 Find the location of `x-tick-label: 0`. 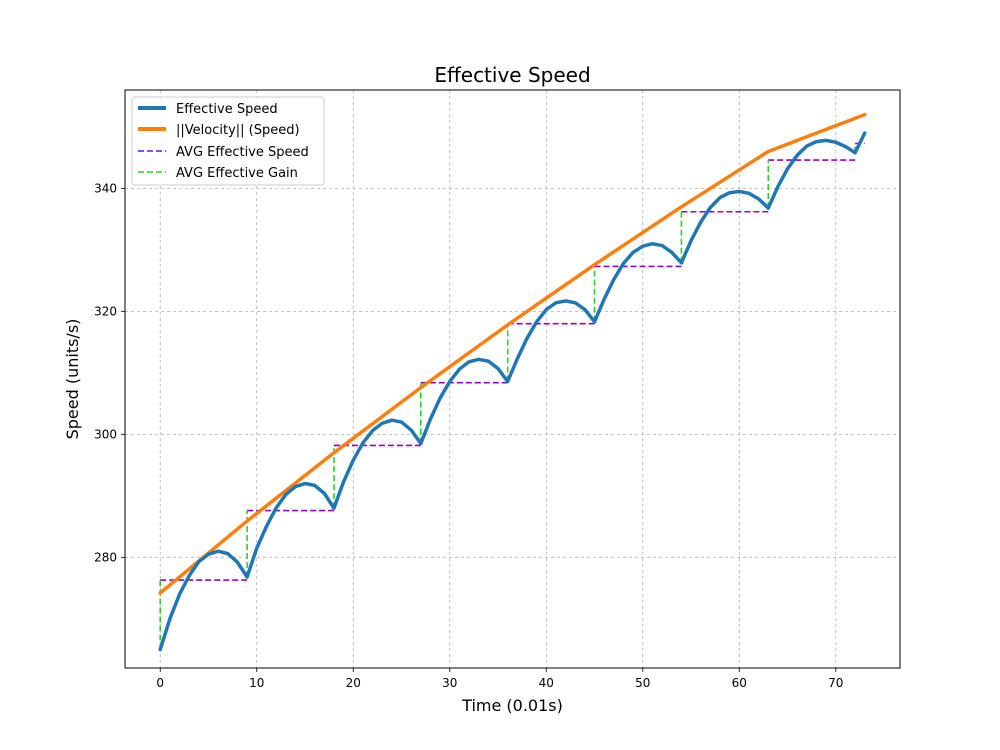

x-tick-label: 0 is located at coordinates (160, 683).